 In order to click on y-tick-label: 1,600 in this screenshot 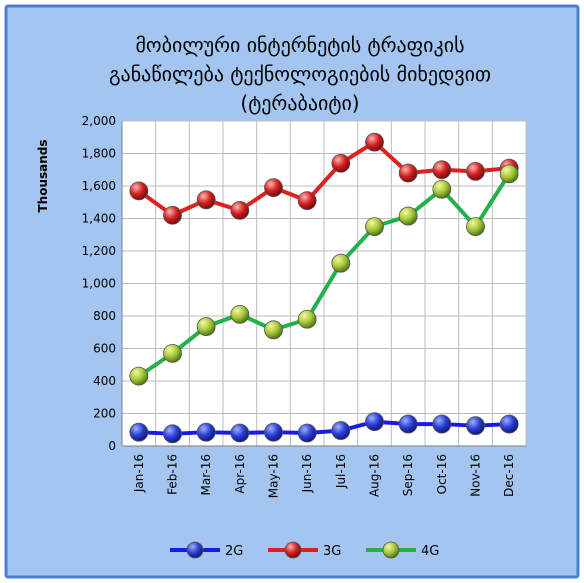, I will do `click(99, 186)`.